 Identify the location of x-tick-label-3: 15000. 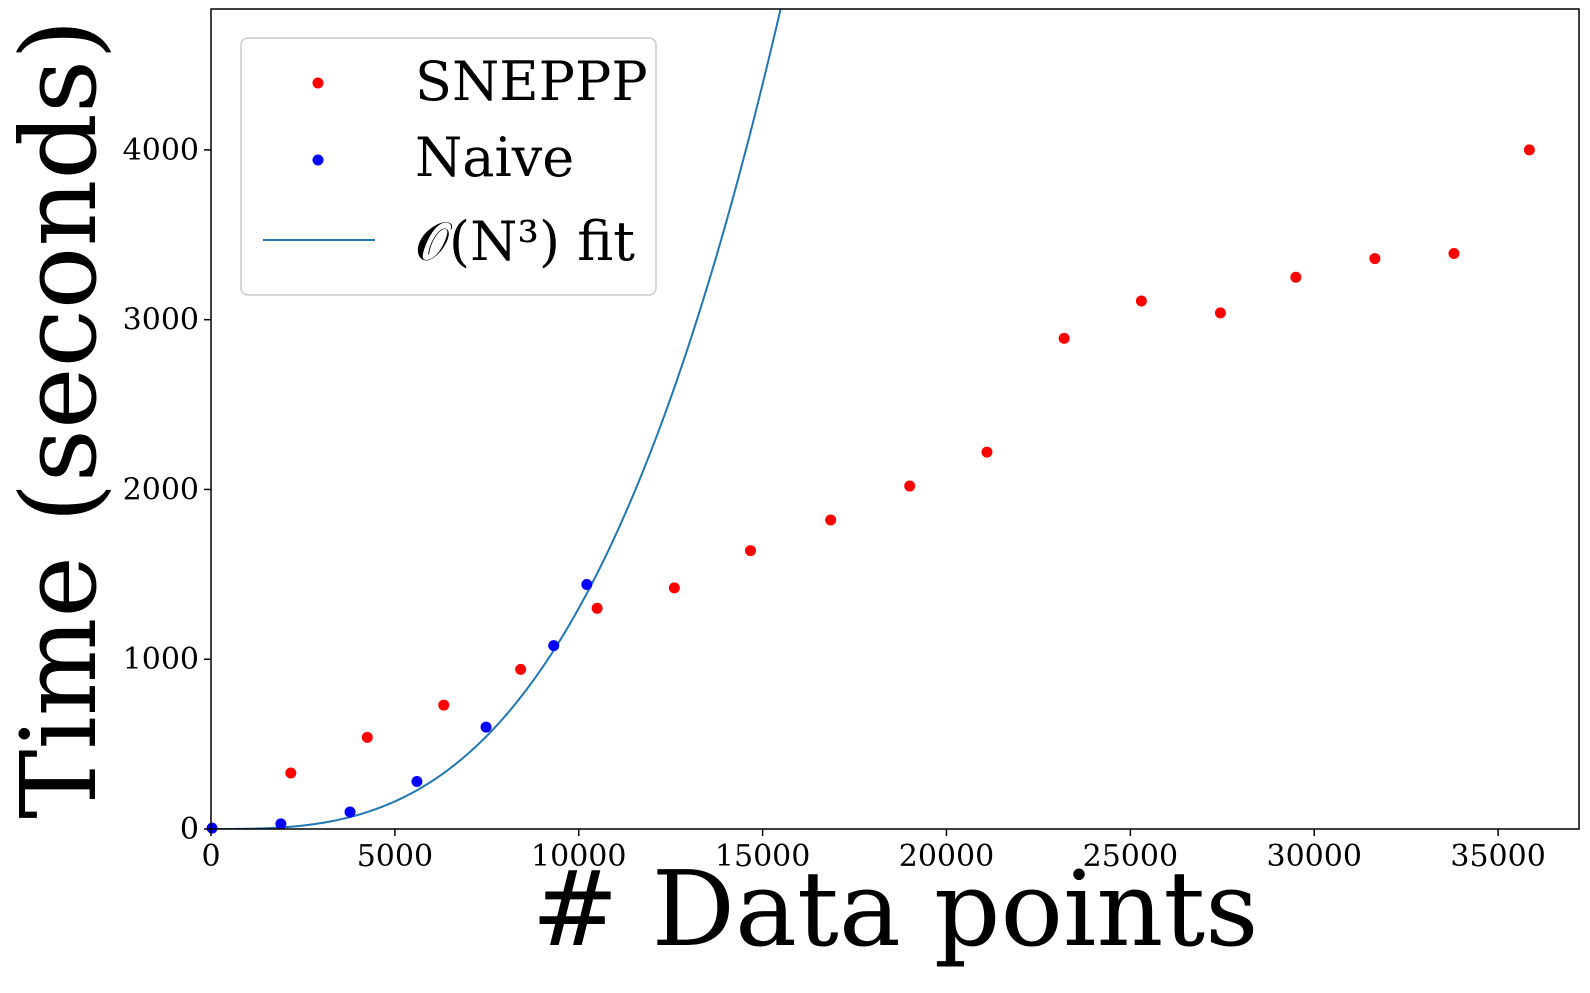
(762, 856).